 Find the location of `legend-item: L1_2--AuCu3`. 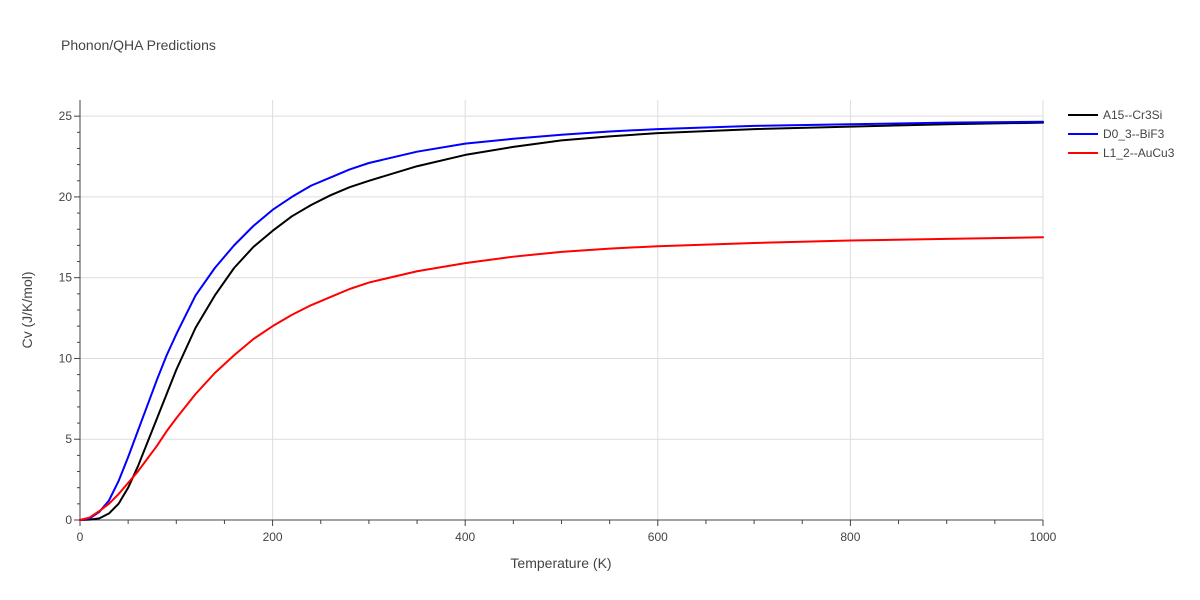

legend-item: L1_2--AuCu3 is located at coordinates (1121, 153).